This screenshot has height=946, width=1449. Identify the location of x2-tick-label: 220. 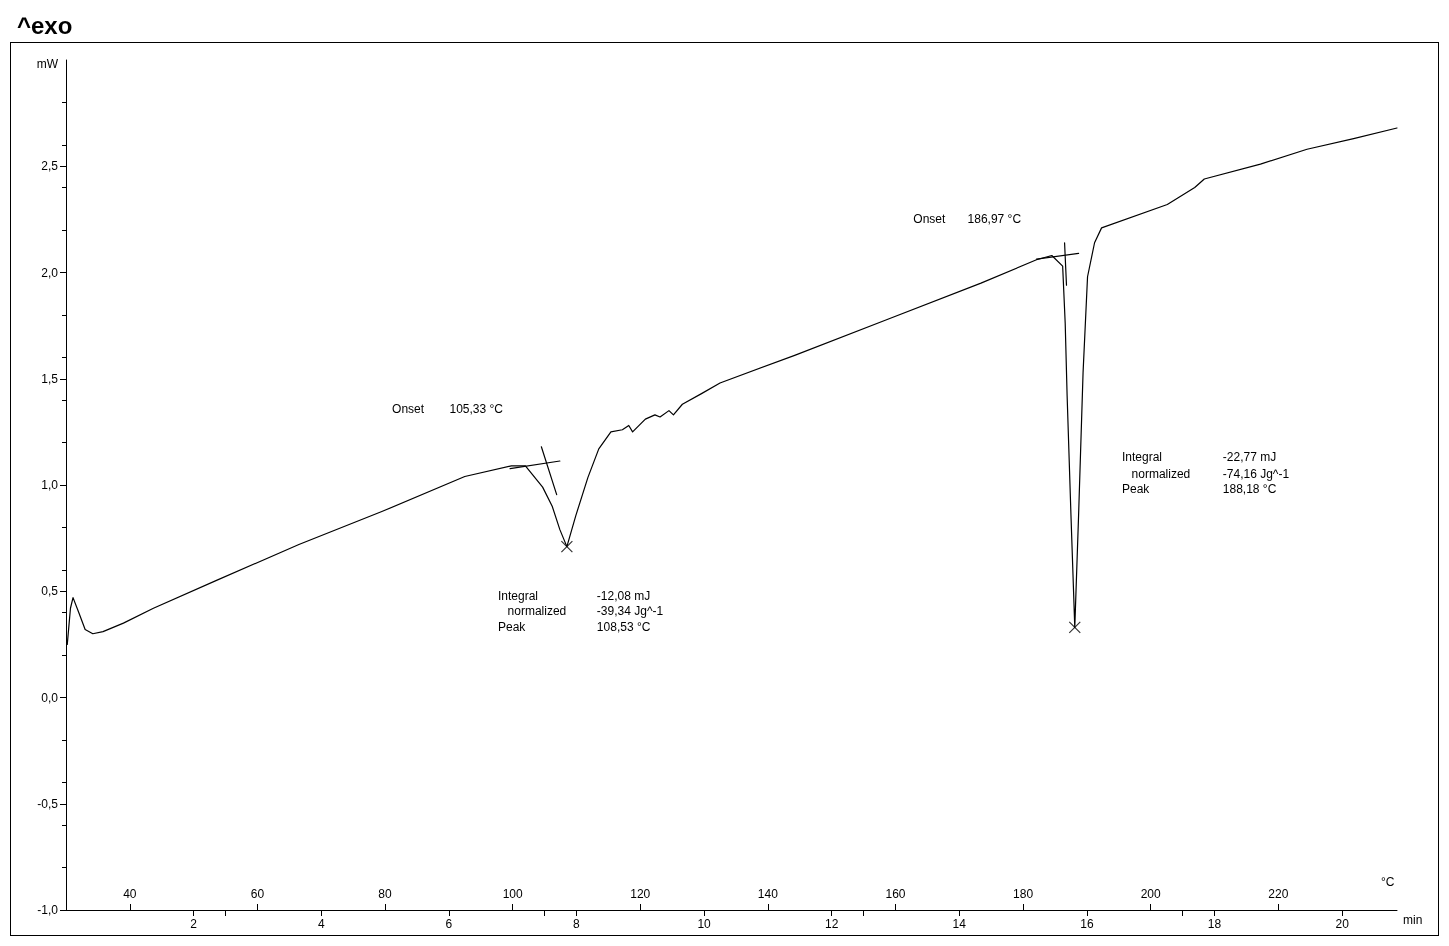
(1278, 894).